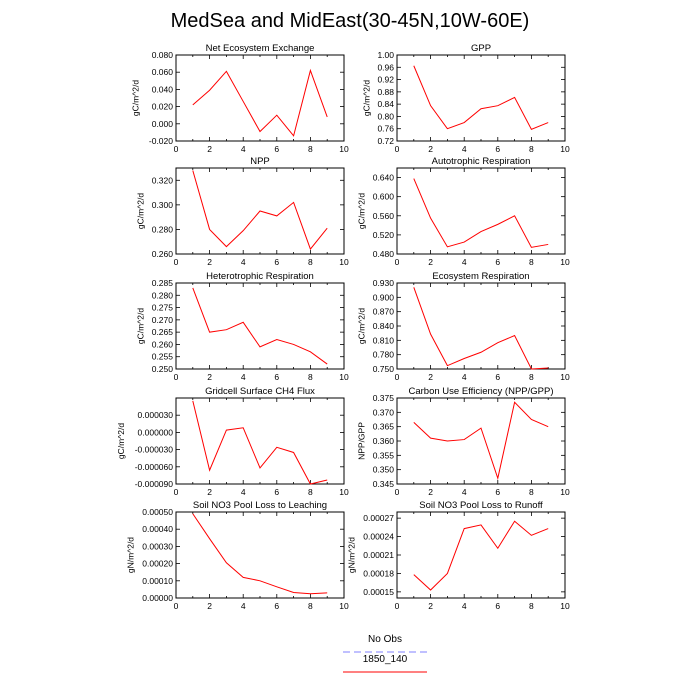 Image resolution: width=700 pixels, height=700 pixels. What do you see at coordinates (378, 518) in the screenshot?
I see `y-tick-label: 0.00027` at bounding box center [378, 518].